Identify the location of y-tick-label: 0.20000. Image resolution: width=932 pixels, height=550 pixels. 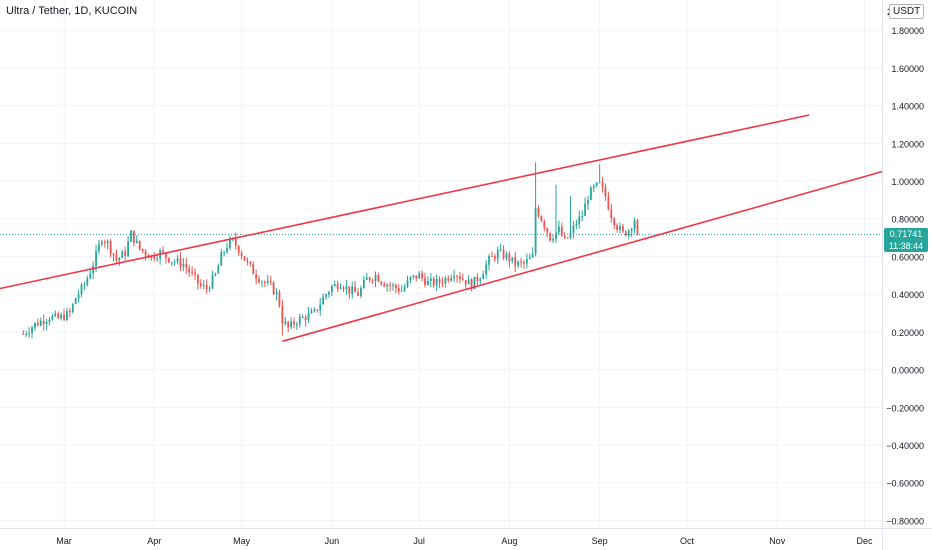
(907, 333).